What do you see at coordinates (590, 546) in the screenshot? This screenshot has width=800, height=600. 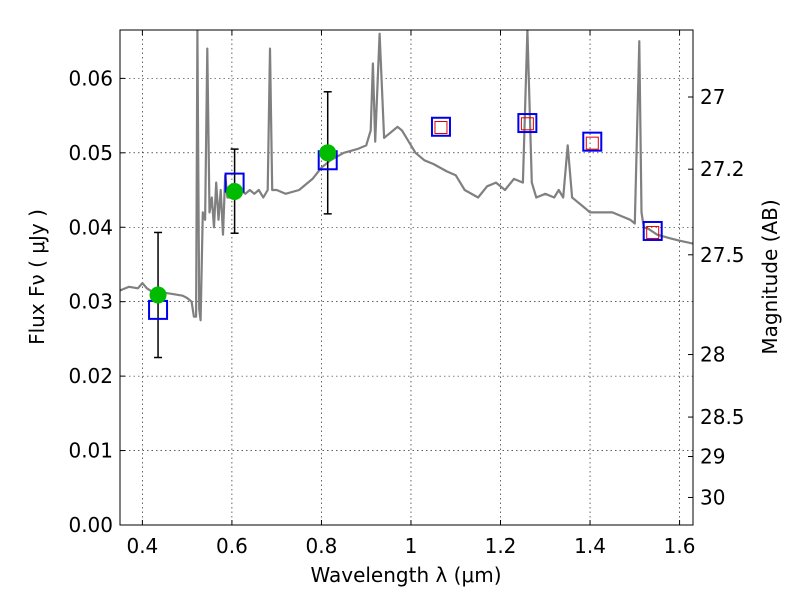 I see `x-tick-label: 1.4` at bounding box center [590, 546].